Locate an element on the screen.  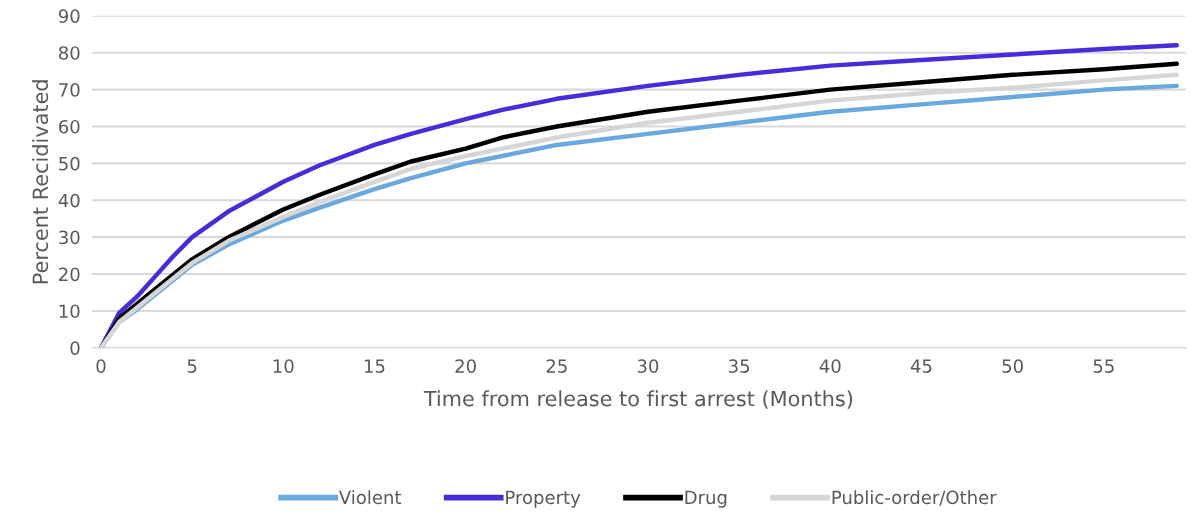
y-tick-label: 40 is located at coordinates (69, 200).